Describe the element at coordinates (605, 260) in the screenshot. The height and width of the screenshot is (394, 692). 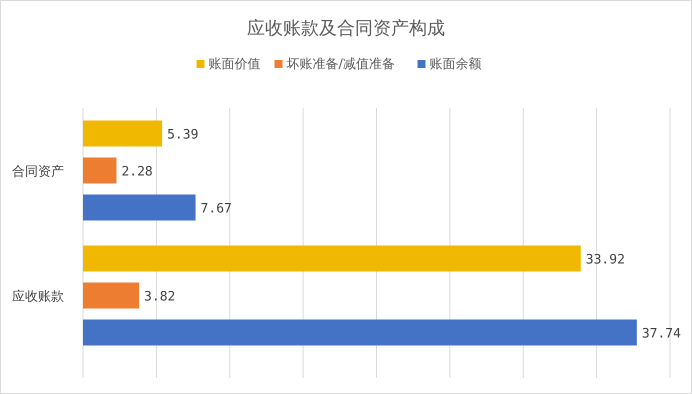
I see `data-label: 33.92` at that location.